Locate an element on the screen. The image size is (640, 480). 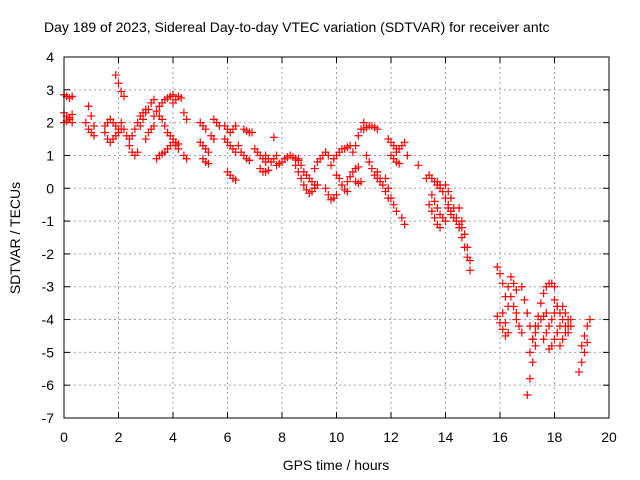
y-tick-label: -3 is located at coordinates (48, 287).